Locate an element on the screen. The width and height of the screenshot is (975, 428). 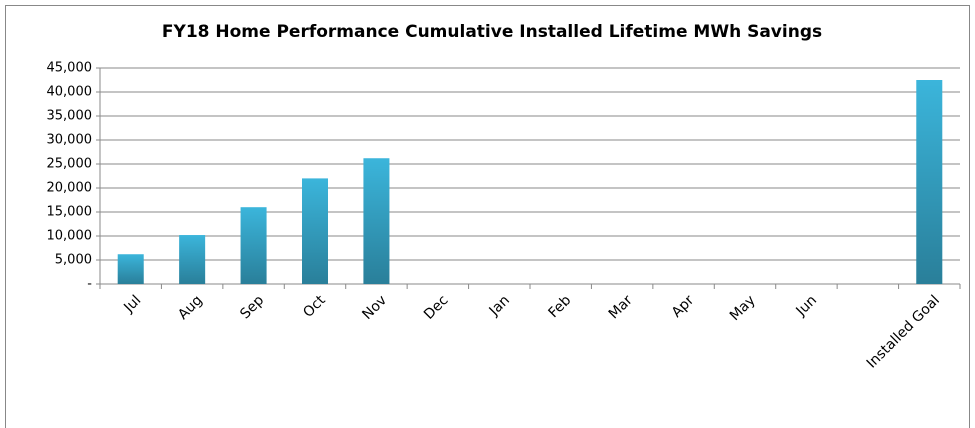
y-tick-label: - is located at coordinates (89, 284).